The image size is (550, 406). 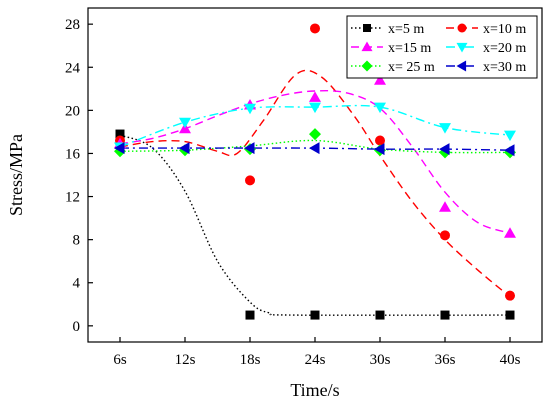 What do you see at coordinates (185, 360) in the screenshot?
I see `x-tick-label: 12s` at bounding box center [185, 360].